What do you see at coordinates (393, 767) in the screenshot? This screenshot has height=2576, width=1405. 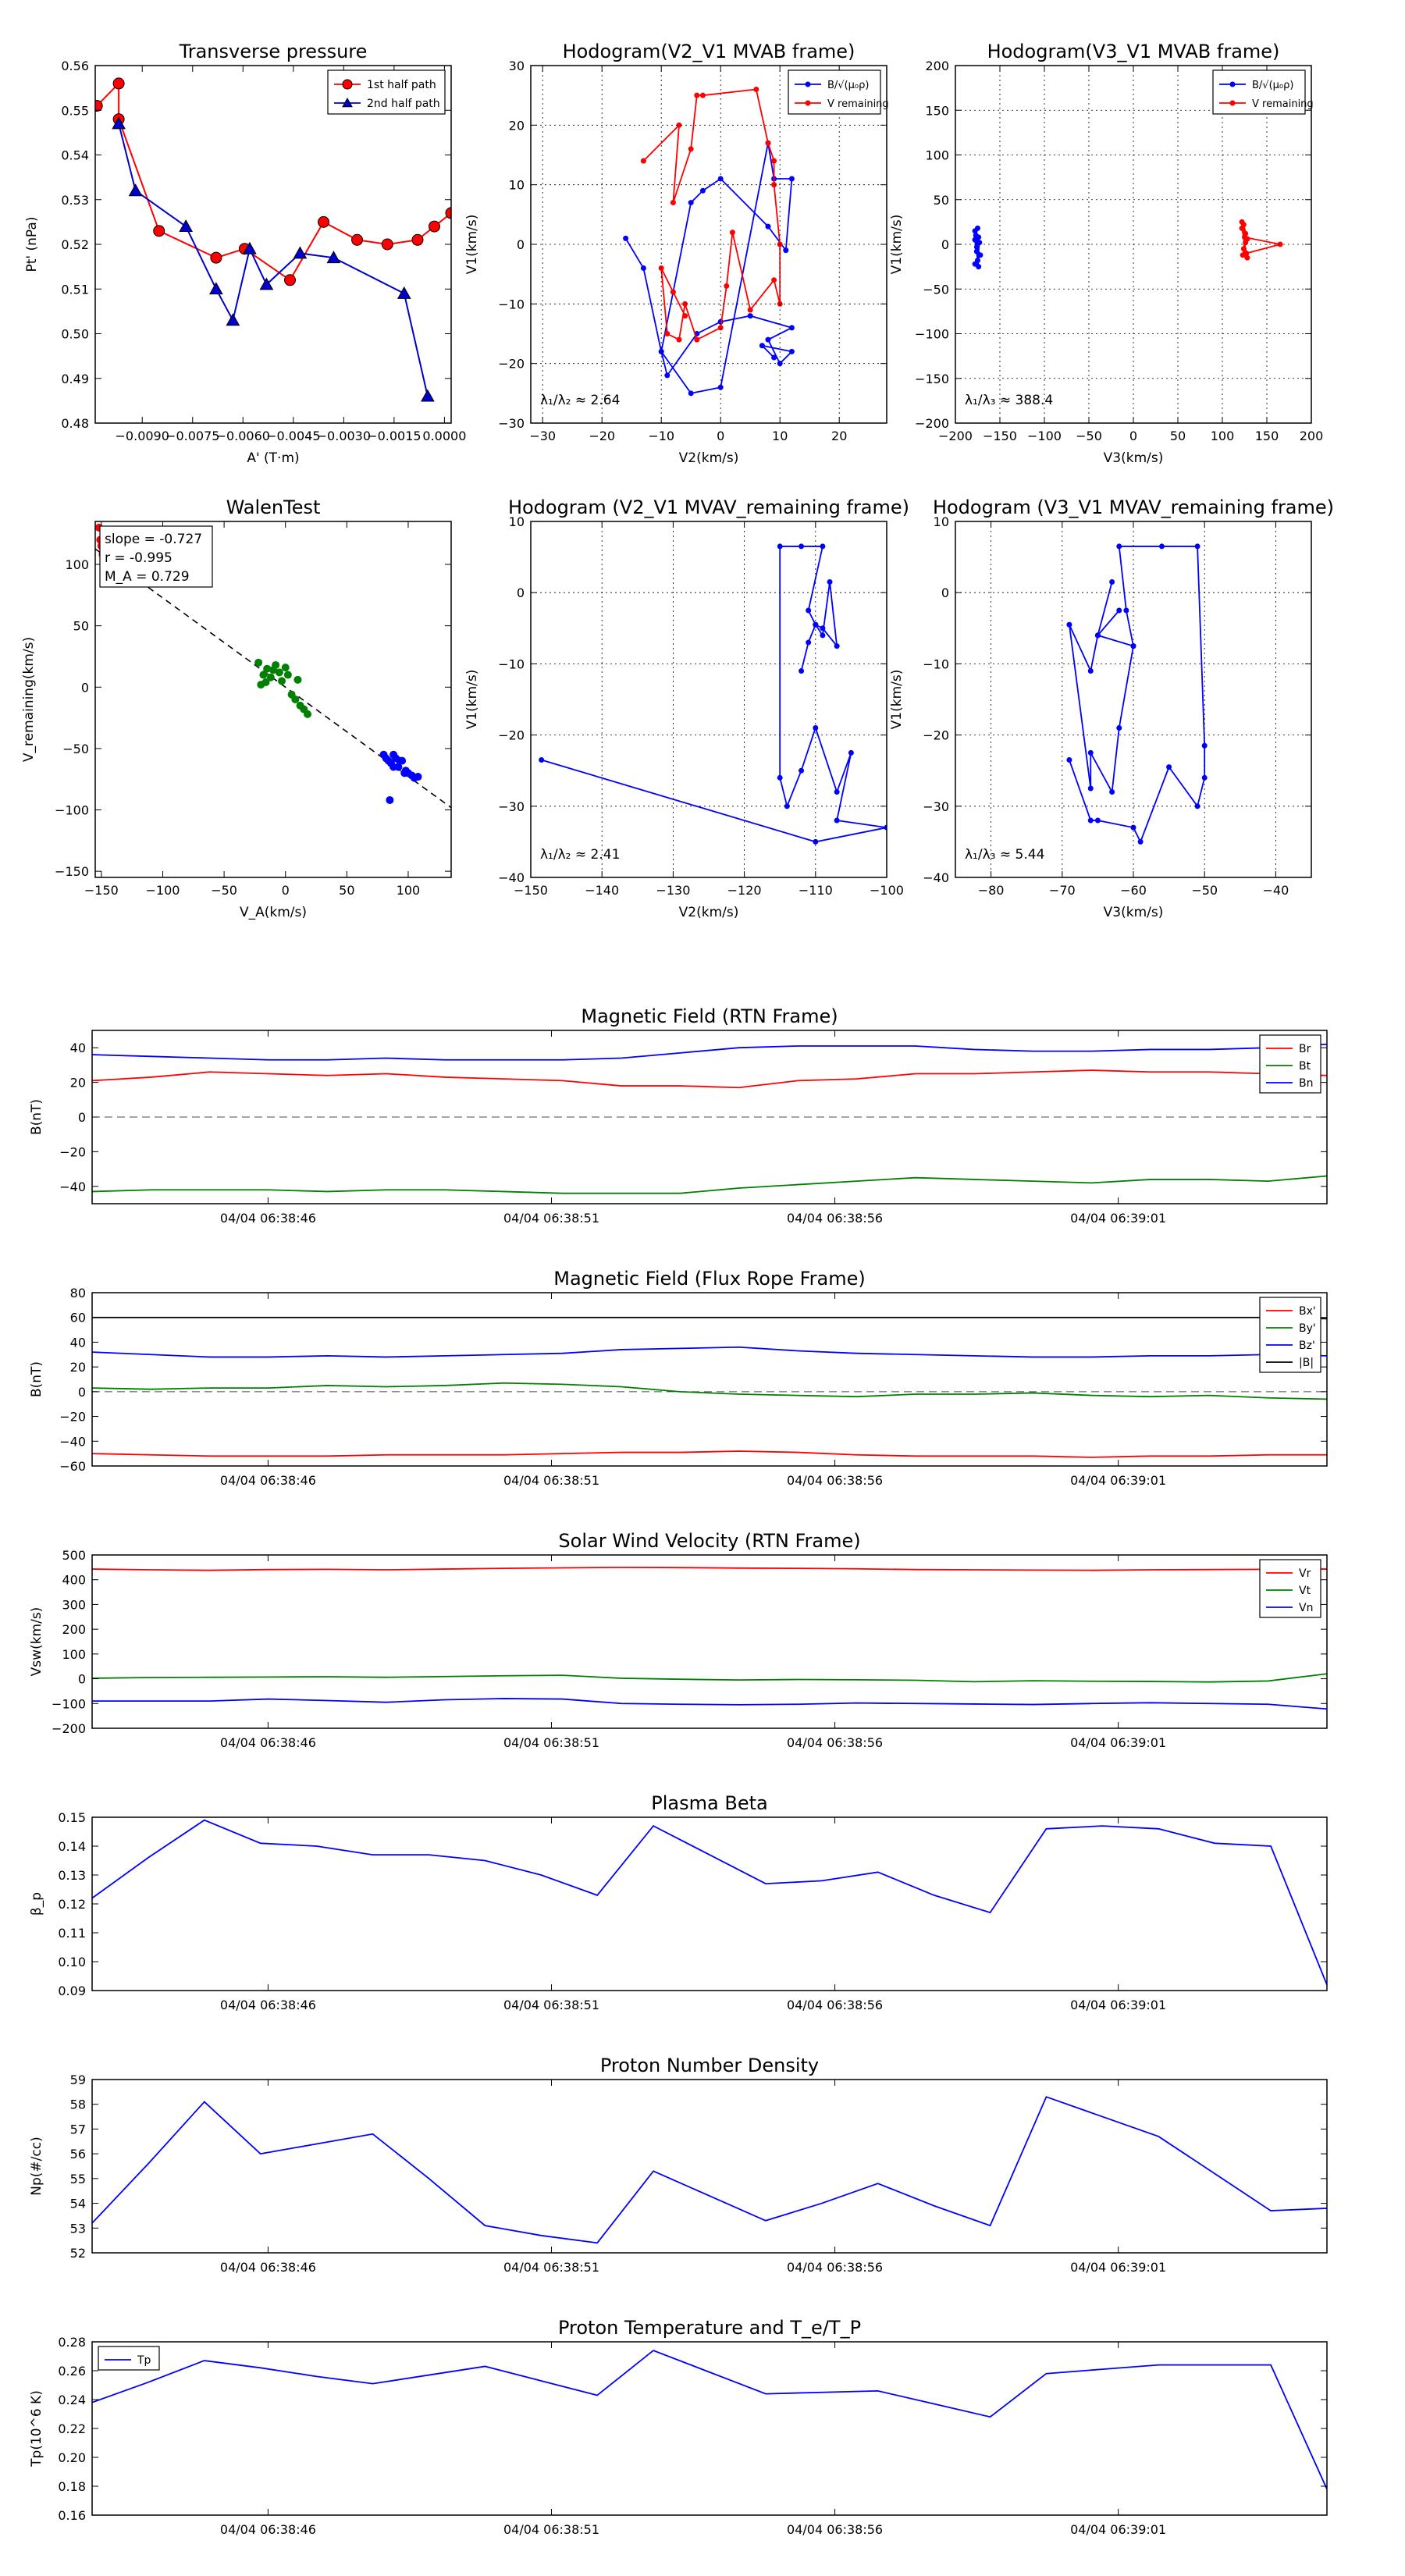 I see `data-point-trailing` at bounding box center [393, 767].